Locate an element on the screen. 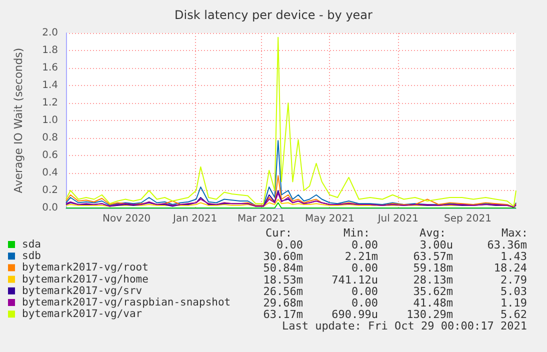 This screenshot has width=547, height=352. y-tick-label: 1.4 is located at coordinates (50, 85).